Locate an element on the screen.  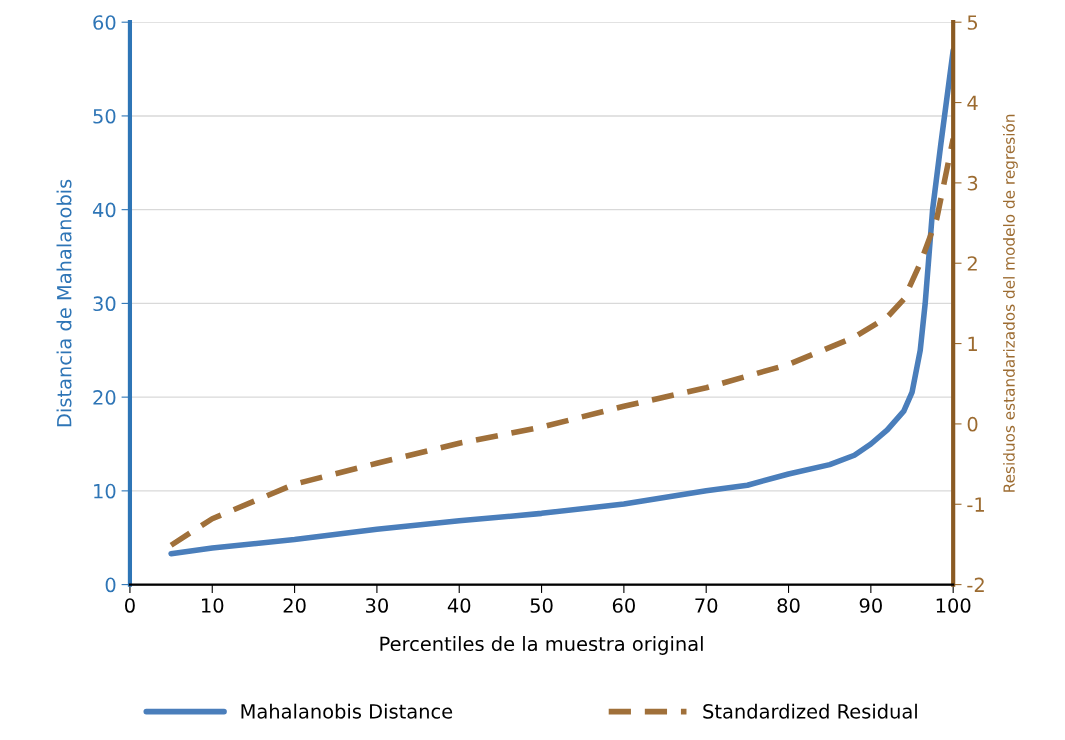
y2-tick-label: 1 is located at coordinates (972, 343).